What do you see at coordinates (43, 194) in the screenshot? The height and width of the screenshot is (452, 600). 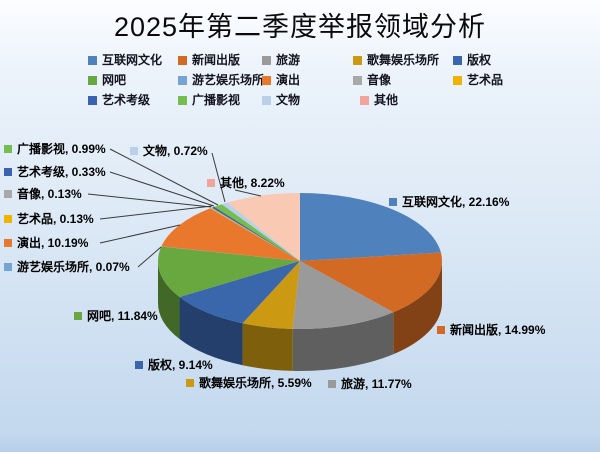 I see `data-label: 音像, 0.13%` at bounding box center [43, 194].